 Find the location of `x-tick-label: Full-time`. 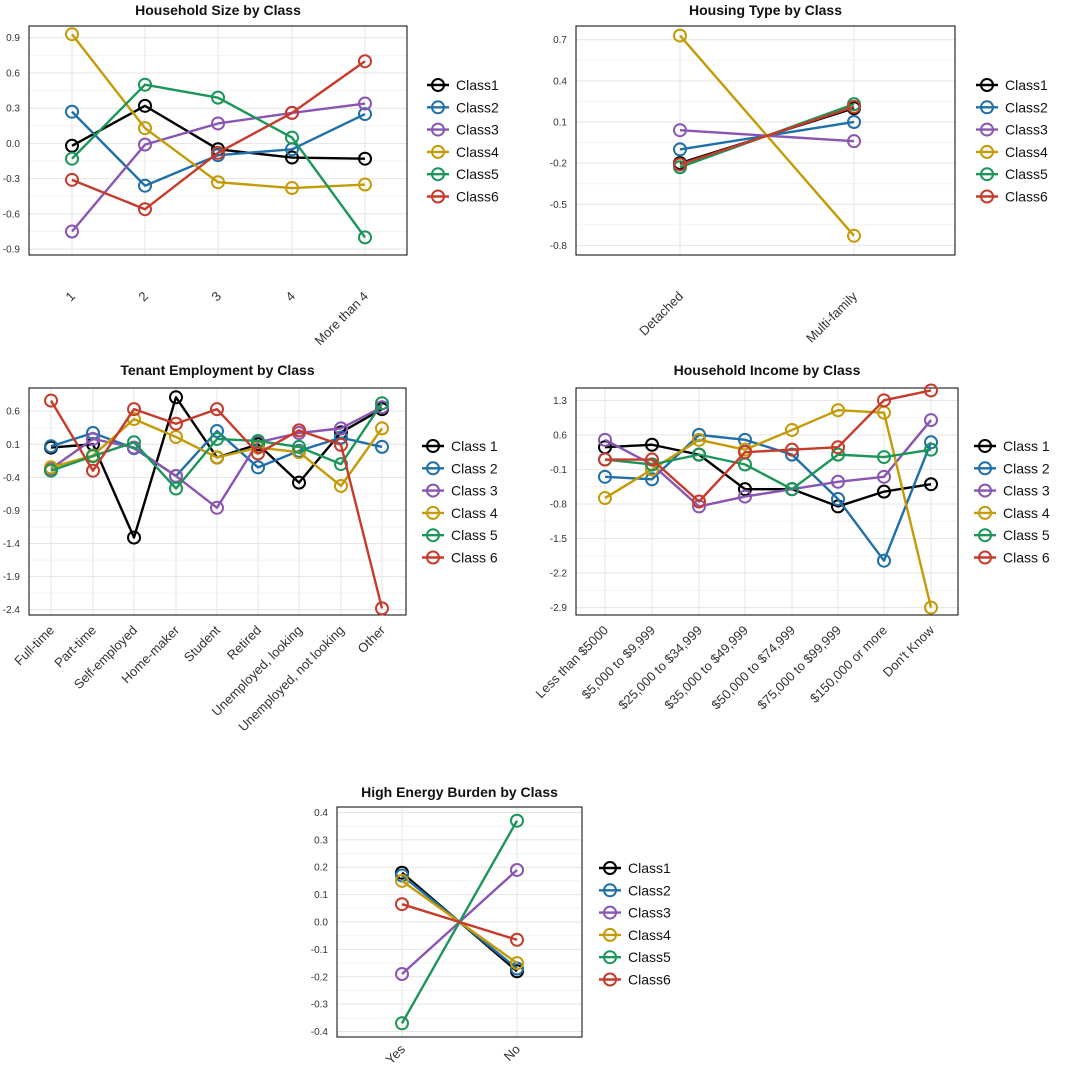

x-tick-label: Full-time is located at coordinates (34, 646).